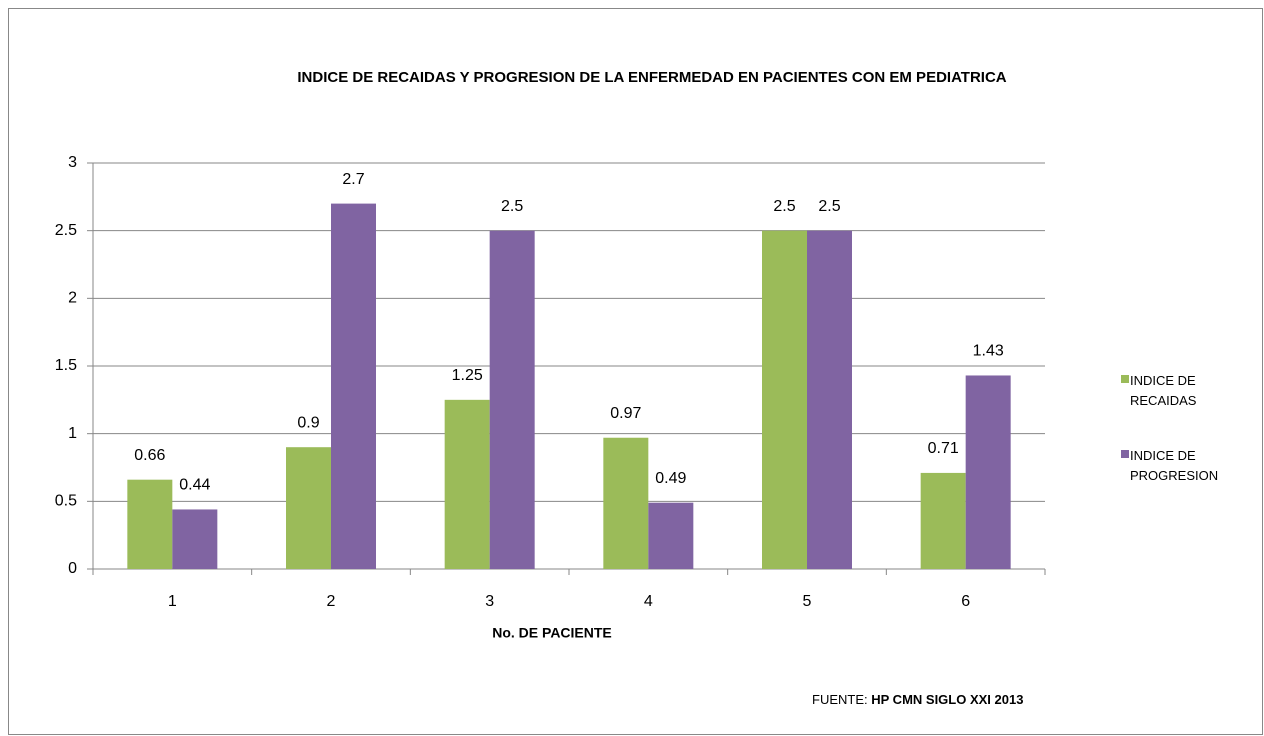 Image resolution: width=1264 pixels, height=736 pixels. Describe the element at coordinates (965, 601) in the screenshot. I see `x-tick-label: 6` at that location.